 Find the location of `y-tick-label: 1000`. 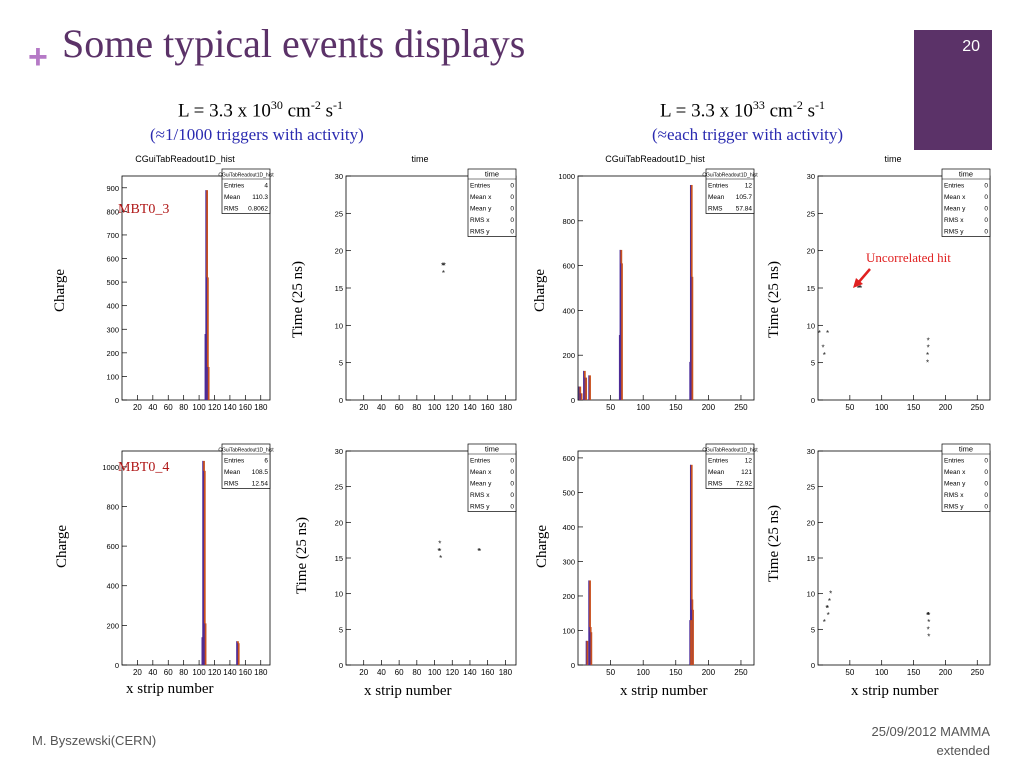

y-tick-label: 1000 is located at coordinates (110, 467).